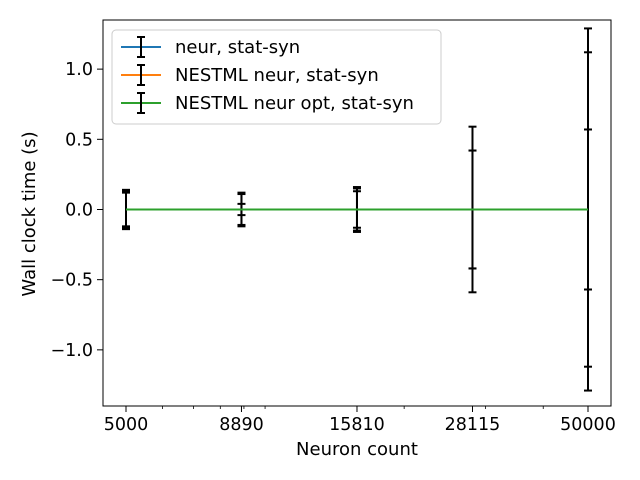 The image size is (640, 480). What do you see at coordinates (126, 425) in the screenshot?
I see `x-tick-label: 5000` at bounding box center [126, 425].